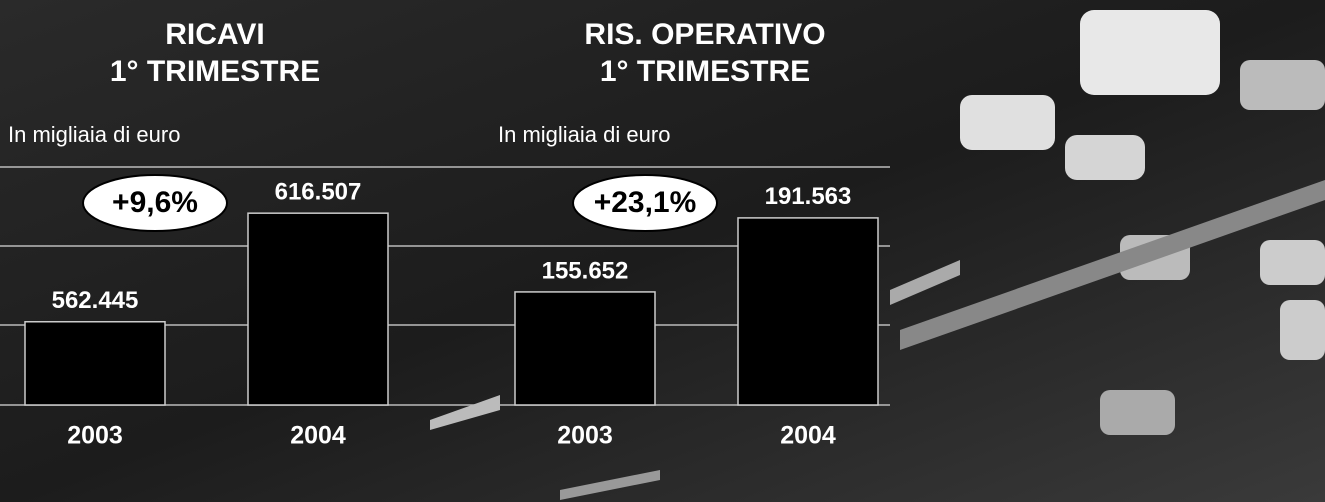 Image resolution: width=1325 pixels, height=502 pixels. Describe the element at coordinates (318, 192) in the screenshot. I see `value-label: 616.507` at that location.